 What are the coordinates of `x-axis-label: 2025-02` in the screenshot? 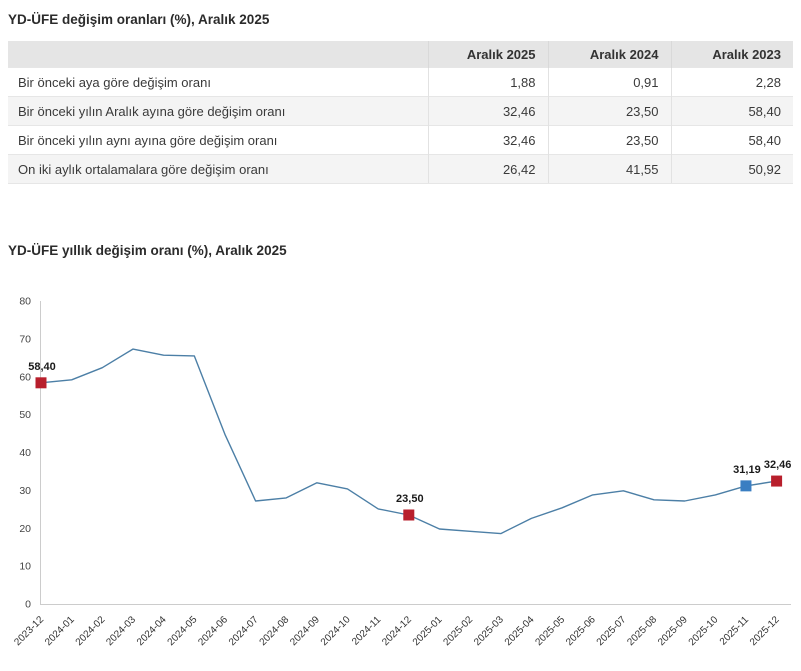 It's located at (458, 631).